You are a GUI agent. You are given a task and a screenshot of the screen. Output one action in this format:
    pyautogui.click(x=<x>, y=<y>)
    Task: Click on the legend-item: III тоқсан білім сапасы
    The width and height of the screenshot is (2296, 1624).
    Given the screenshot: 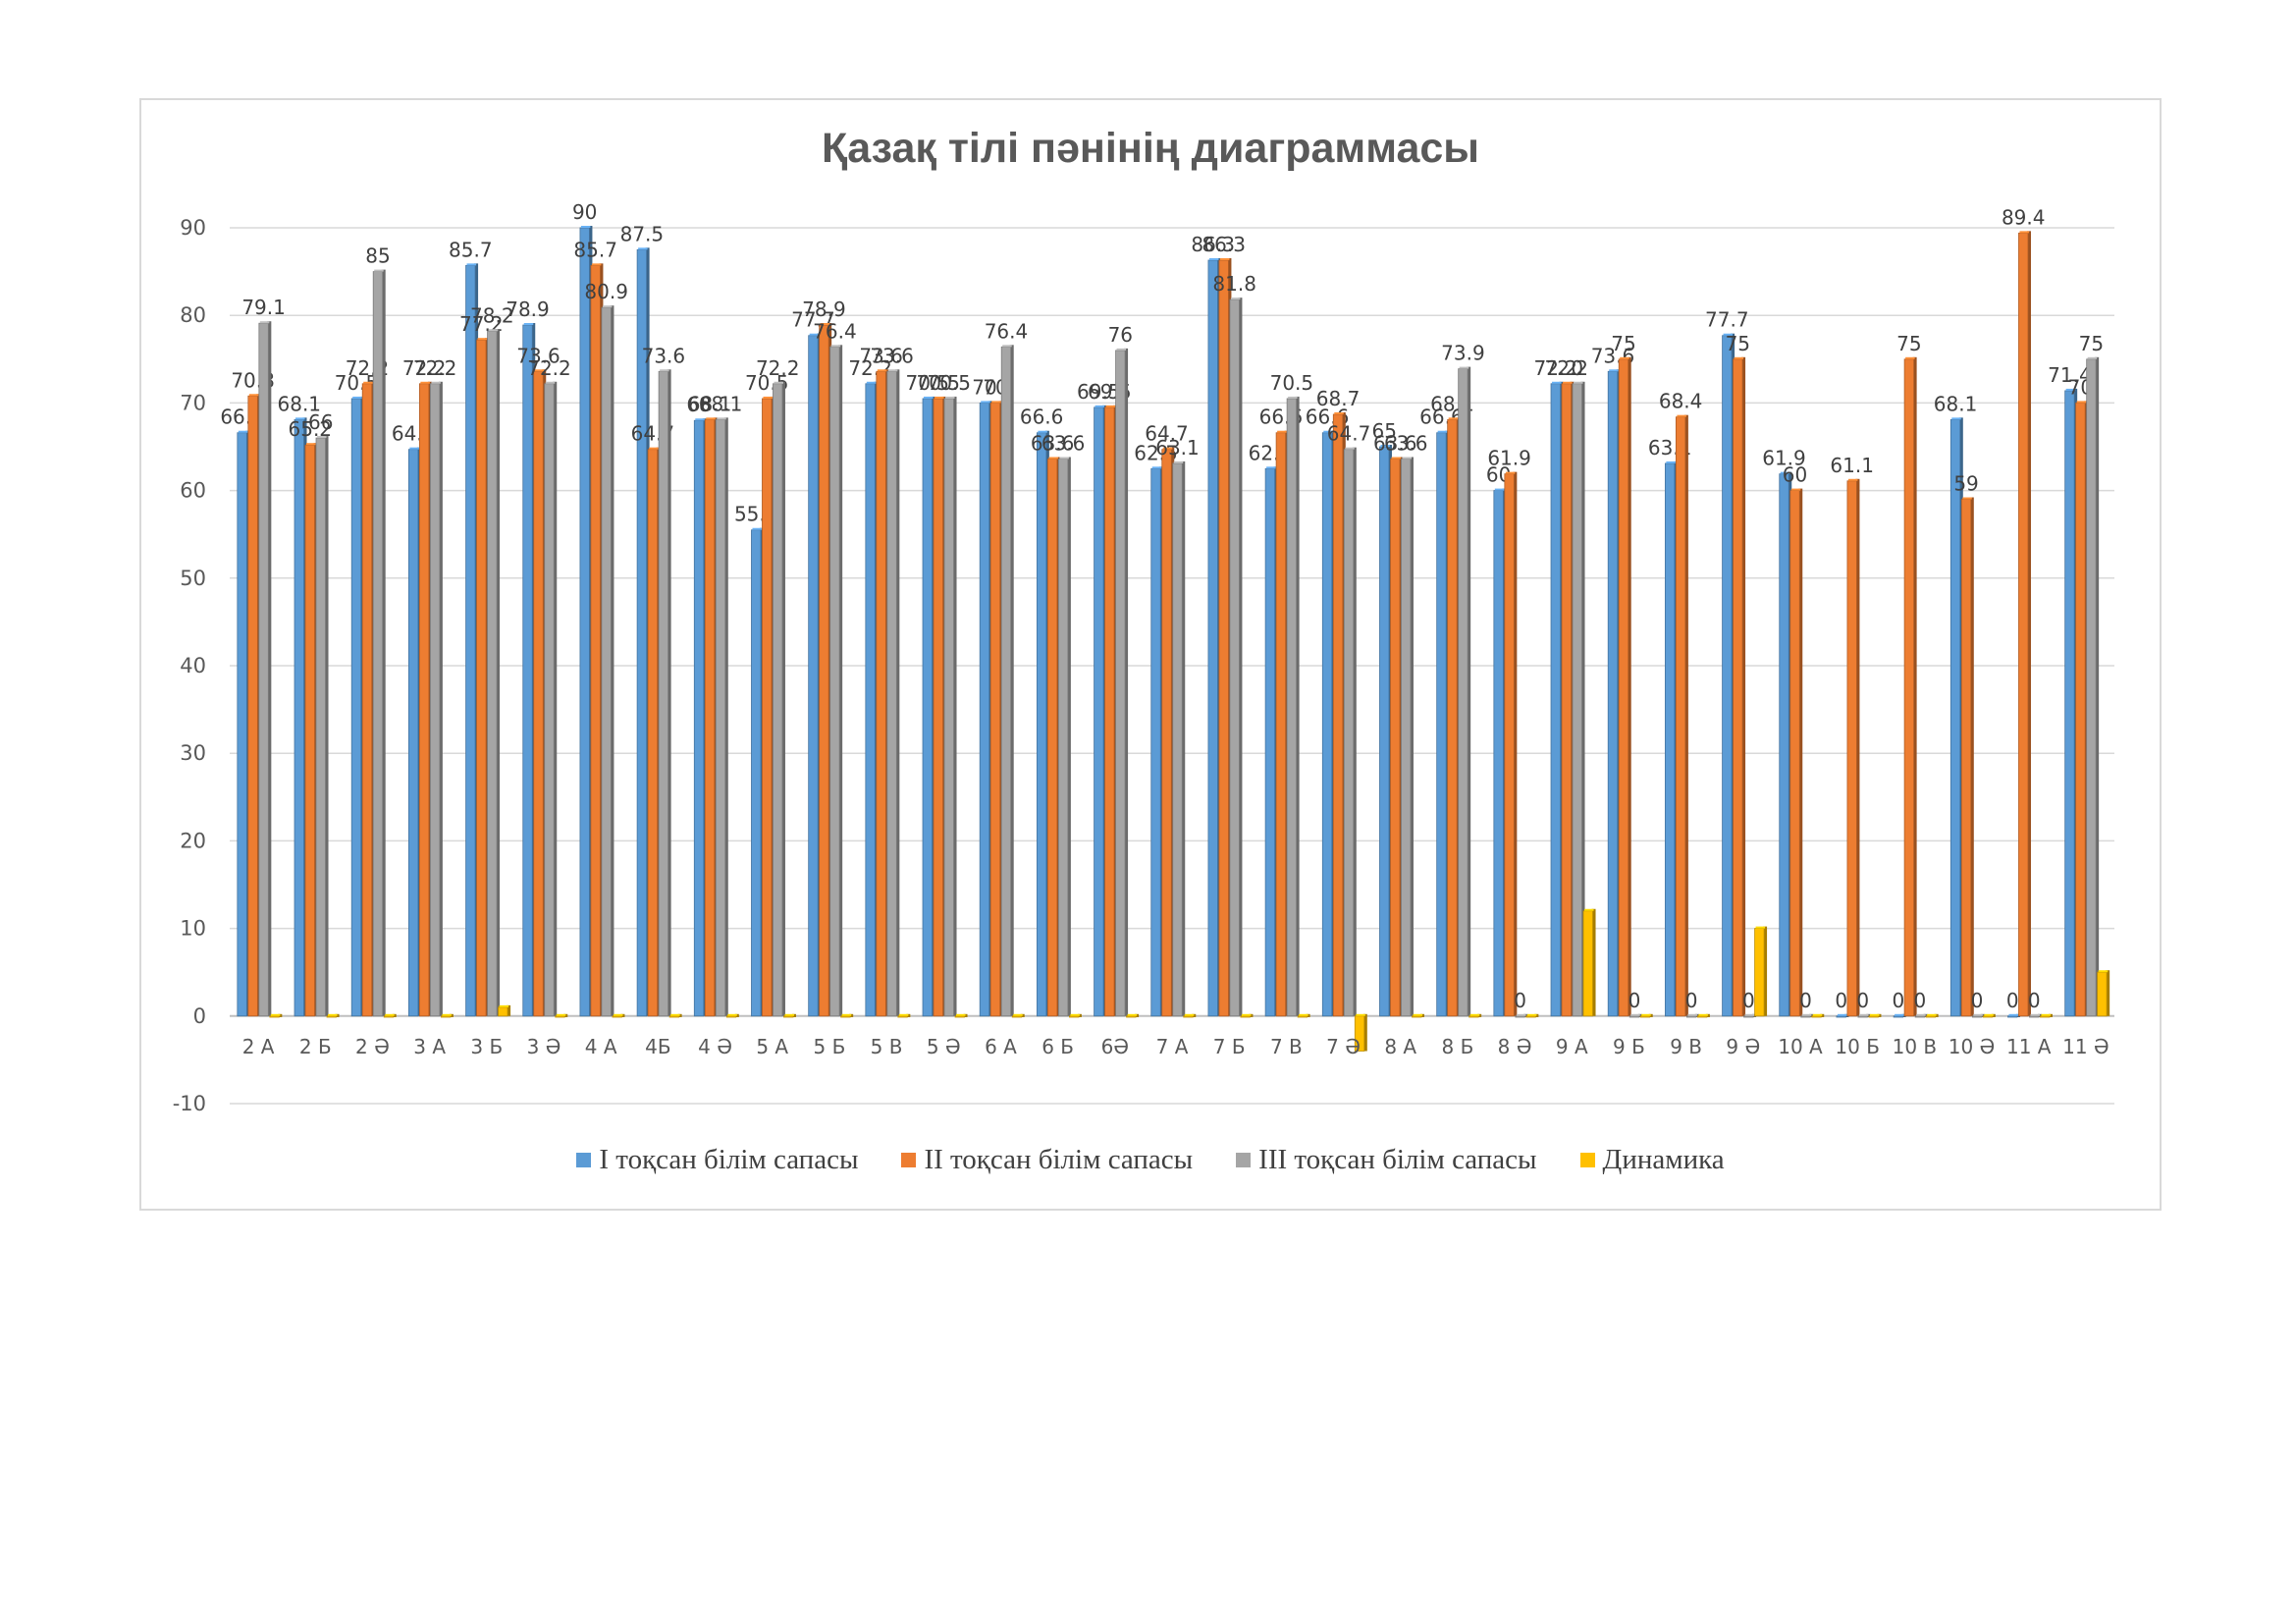 What is the action you would take?
    pyautogui.click(x=1386, y=1160)
    